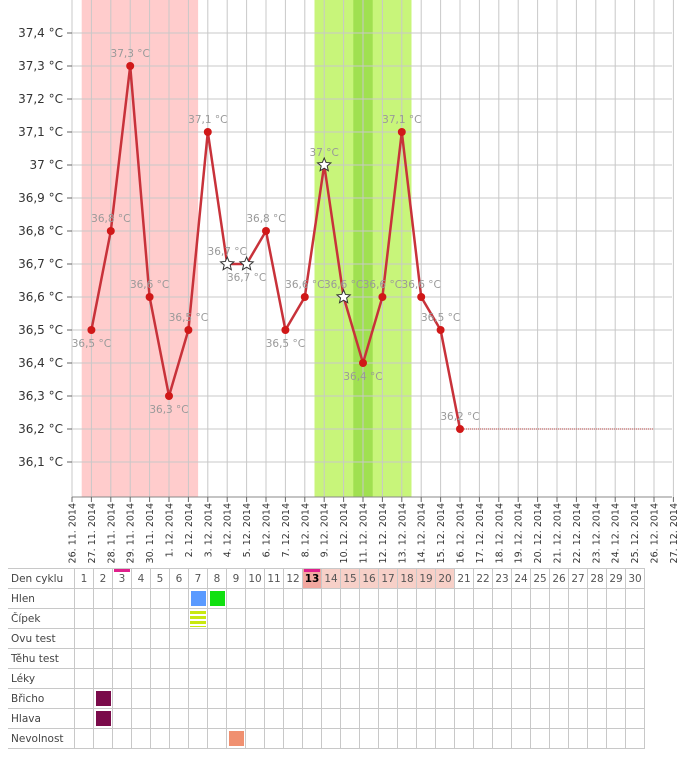 The image size is (680, 780). I want to click on cycle-day-cell: 16, so click(369, 578).